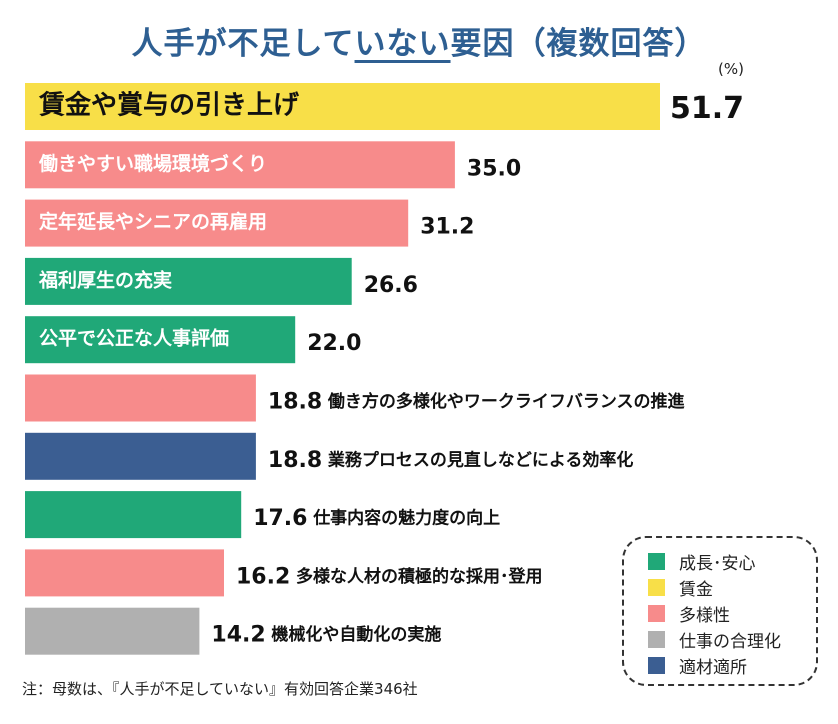 The height and width of the screenshot is (724, 838). What do you see at coordinates (494, 168) in the screenshot?
I see `value-label-1: 35.0` at bounding box center [494, 168].